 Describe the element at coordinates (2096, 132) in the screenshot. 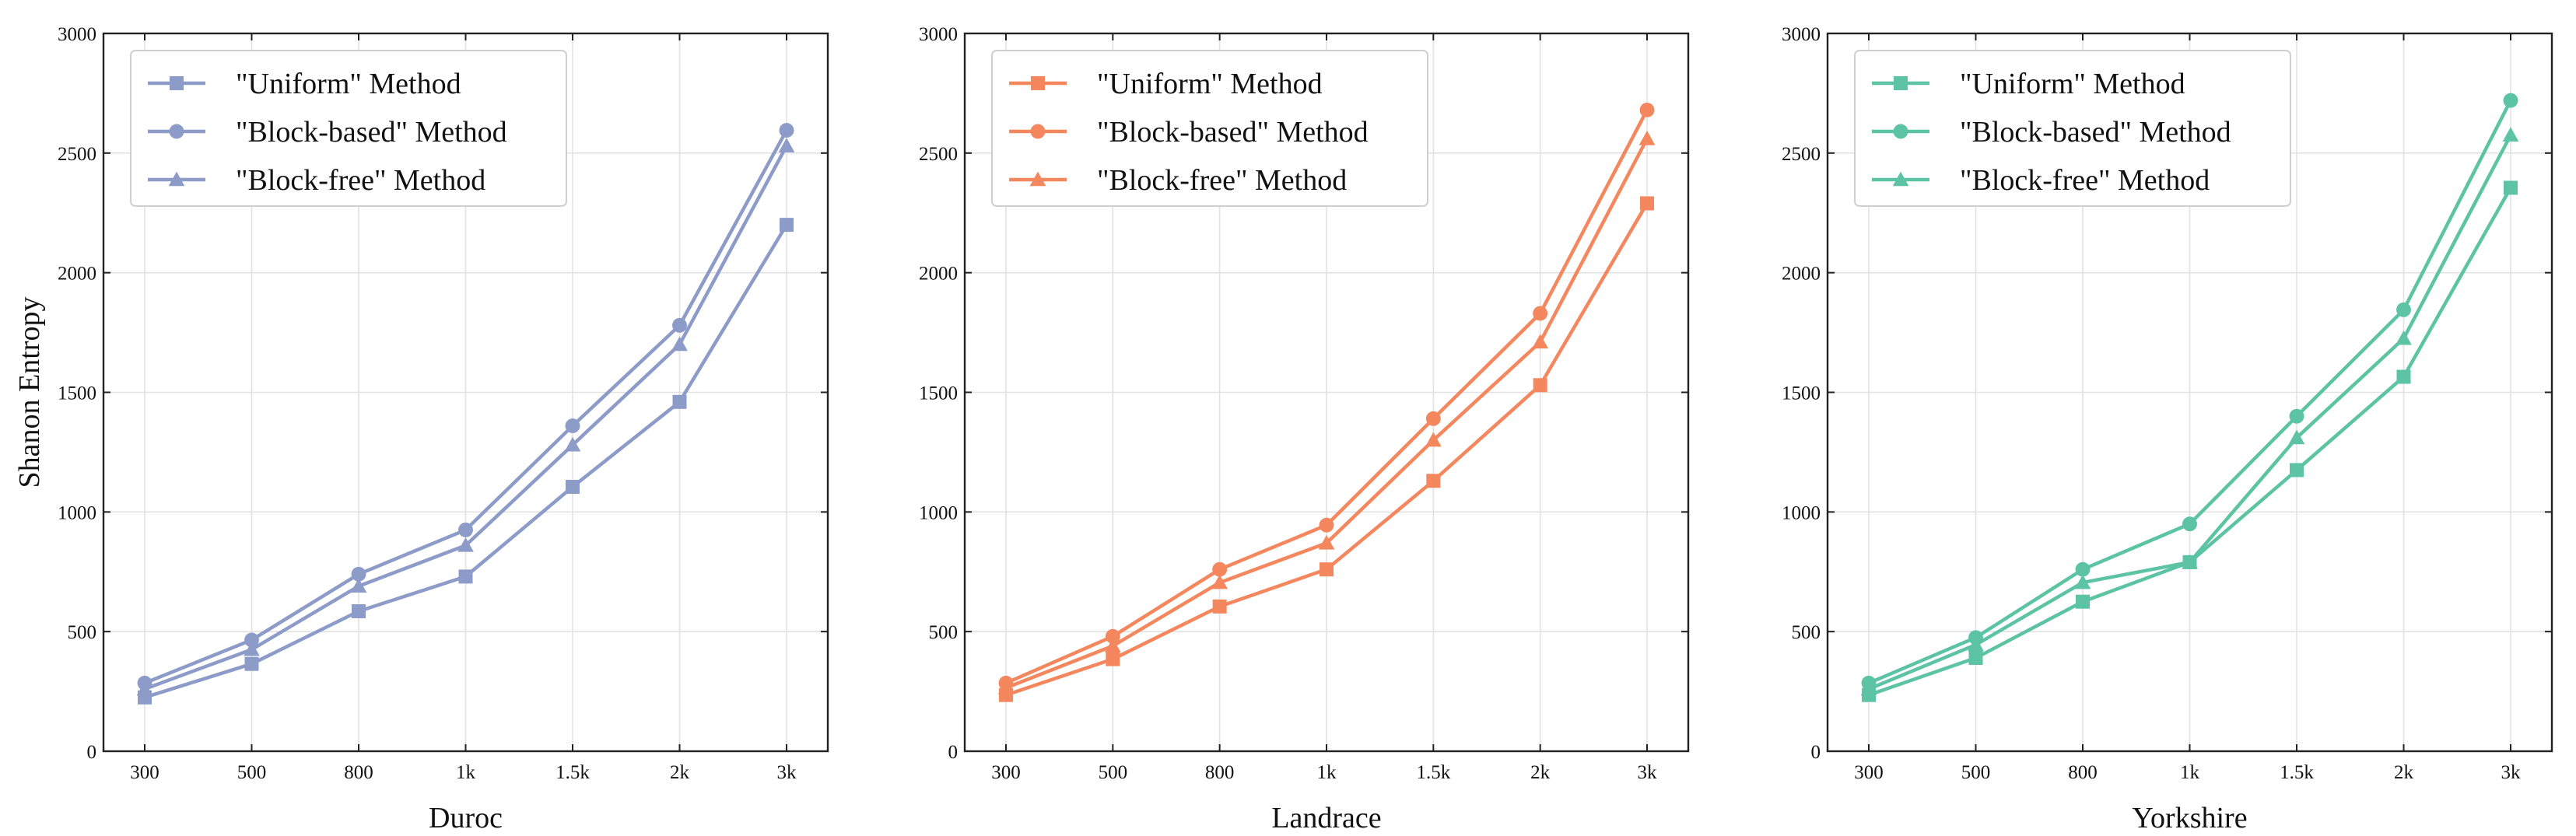

I see `legend-label: "Block-based" Method` at that location.